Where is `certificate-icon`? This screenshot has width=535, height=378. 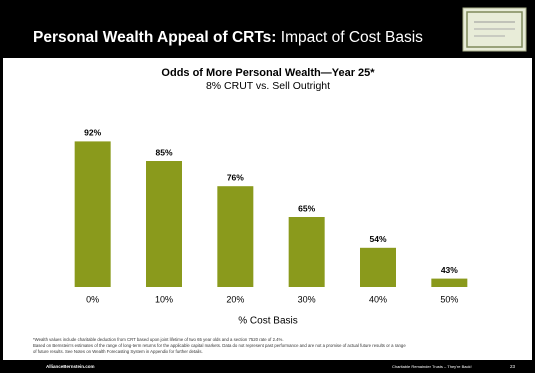
certificate-icon is located at coordinates (494, 29).